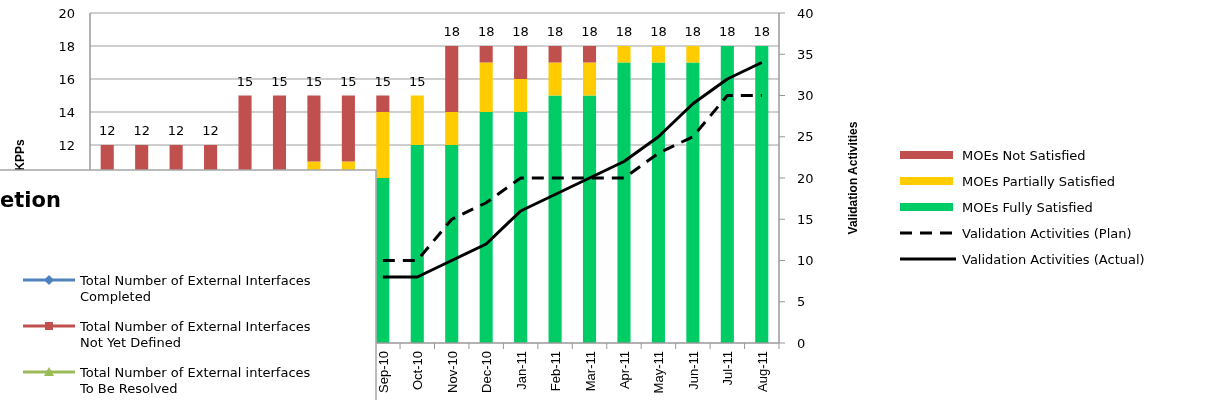 Image resolution: width=1205 pixels, height=400 pixels. Describe the element at coordinates (20, 155) in the screenshot. I see `y-axis-title: KPPs` at that location.